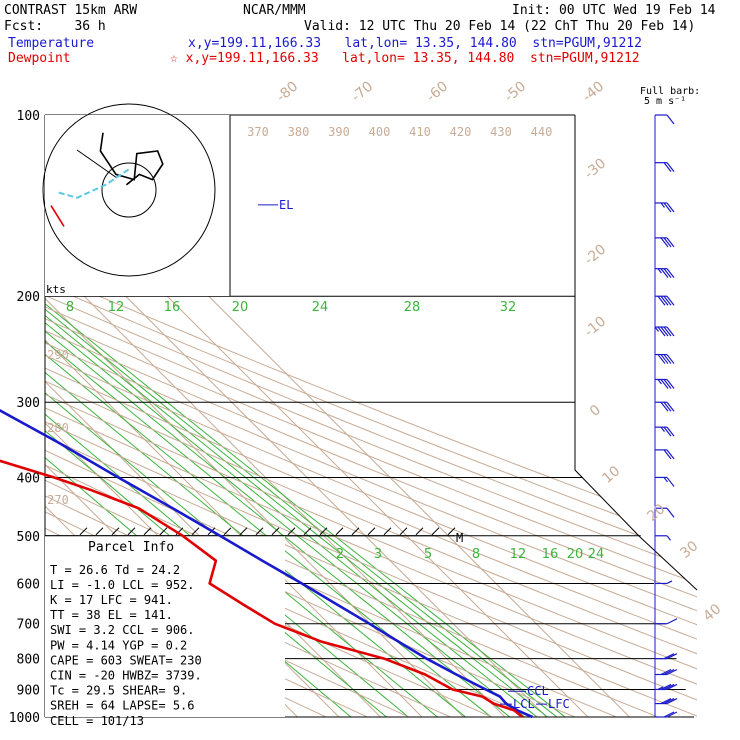 This screenshot has width=740, height=740. What do you see at coordinates (39, 58) in the screenshot?
I see `dewpoint-legend: Dewpoint` at bounding box center [39, 58].